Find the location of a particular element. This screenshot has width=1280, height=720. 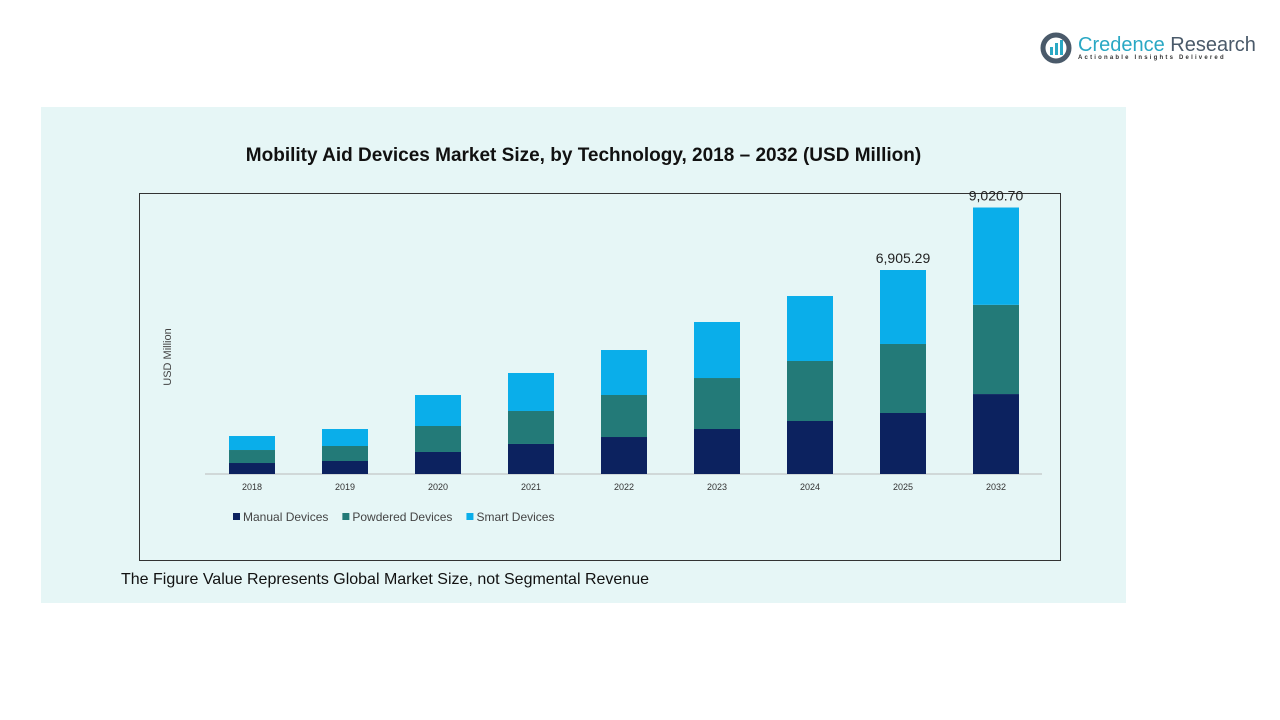

legend-label: Manual Devices is located at coordinates (285, 517).